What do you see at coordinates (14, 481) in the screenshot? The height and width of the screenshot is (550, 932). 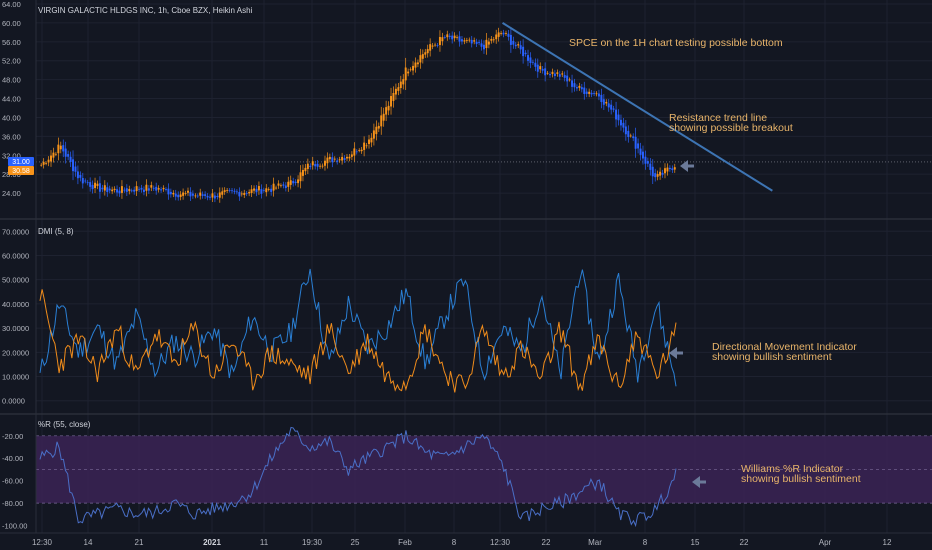 I see `williams-y-axis: -20.00 -40.00 -60.00 -80.00 -100.00` at bounding box center [14, 481].